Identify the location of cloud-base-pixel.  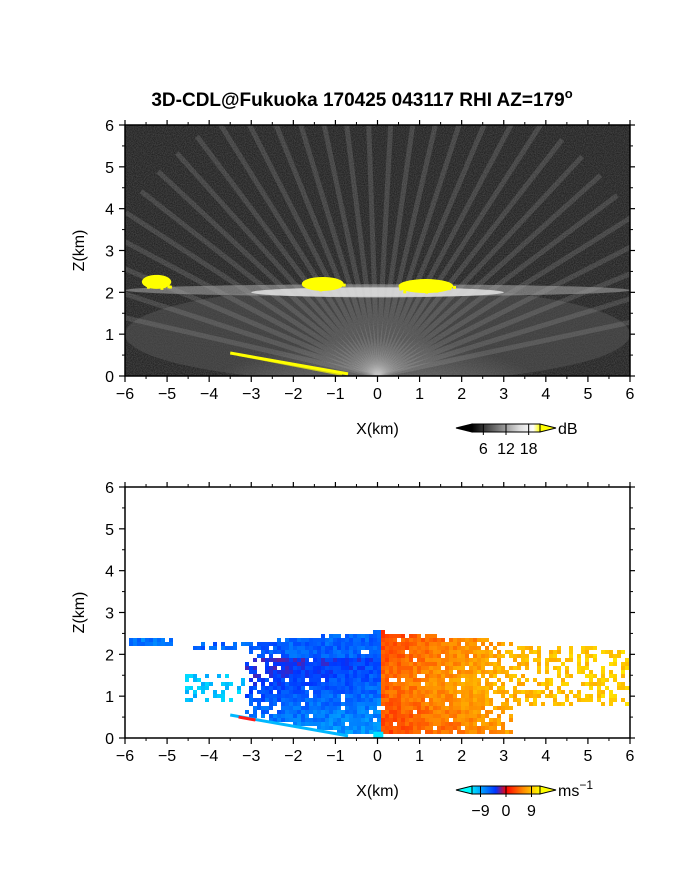
(331, 281).